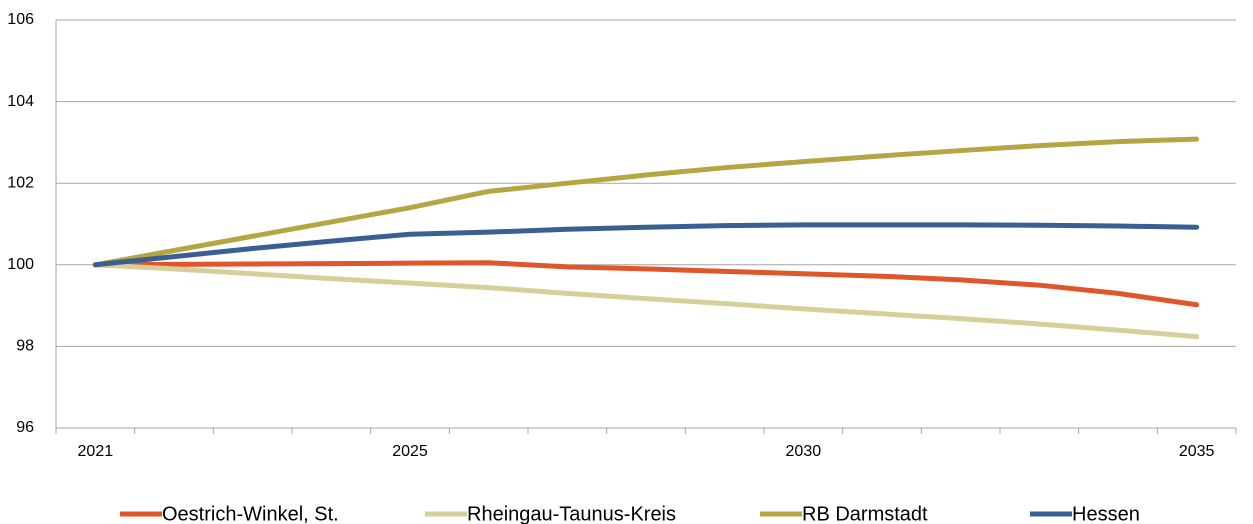 The width and height of the screenshot is (1253, 524). Describe the element at coordinates (1106, 513) in the screenshot. I see `legend-label: Hessen` at that location.